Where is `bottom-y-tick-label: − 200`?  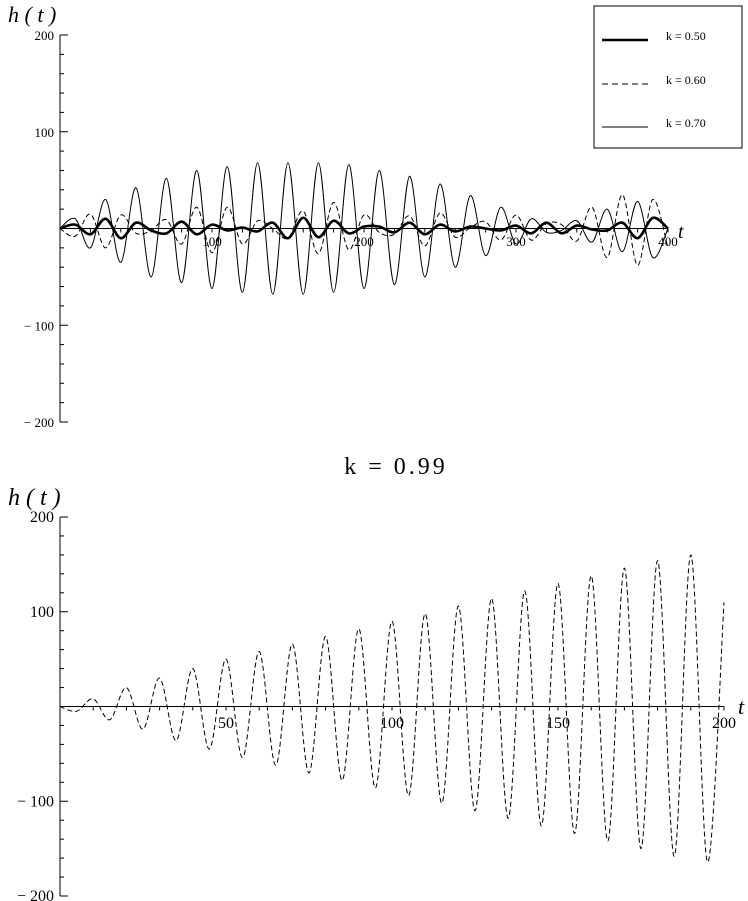 bottom-y-tick-label: − 200 is located at coordinates (35, 894).